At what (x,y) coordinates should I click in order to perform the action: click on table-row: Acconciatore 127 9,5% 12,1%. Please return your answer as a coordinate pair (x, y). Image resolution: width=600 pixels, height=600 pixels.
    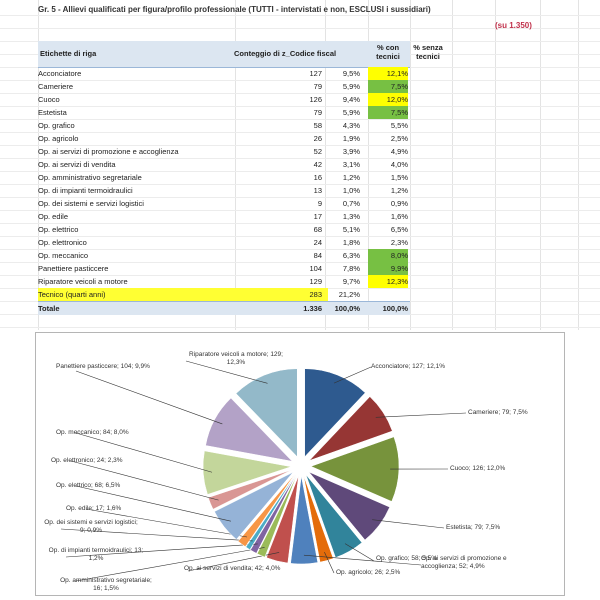
    Looking at the image, I should click on (224, 73).